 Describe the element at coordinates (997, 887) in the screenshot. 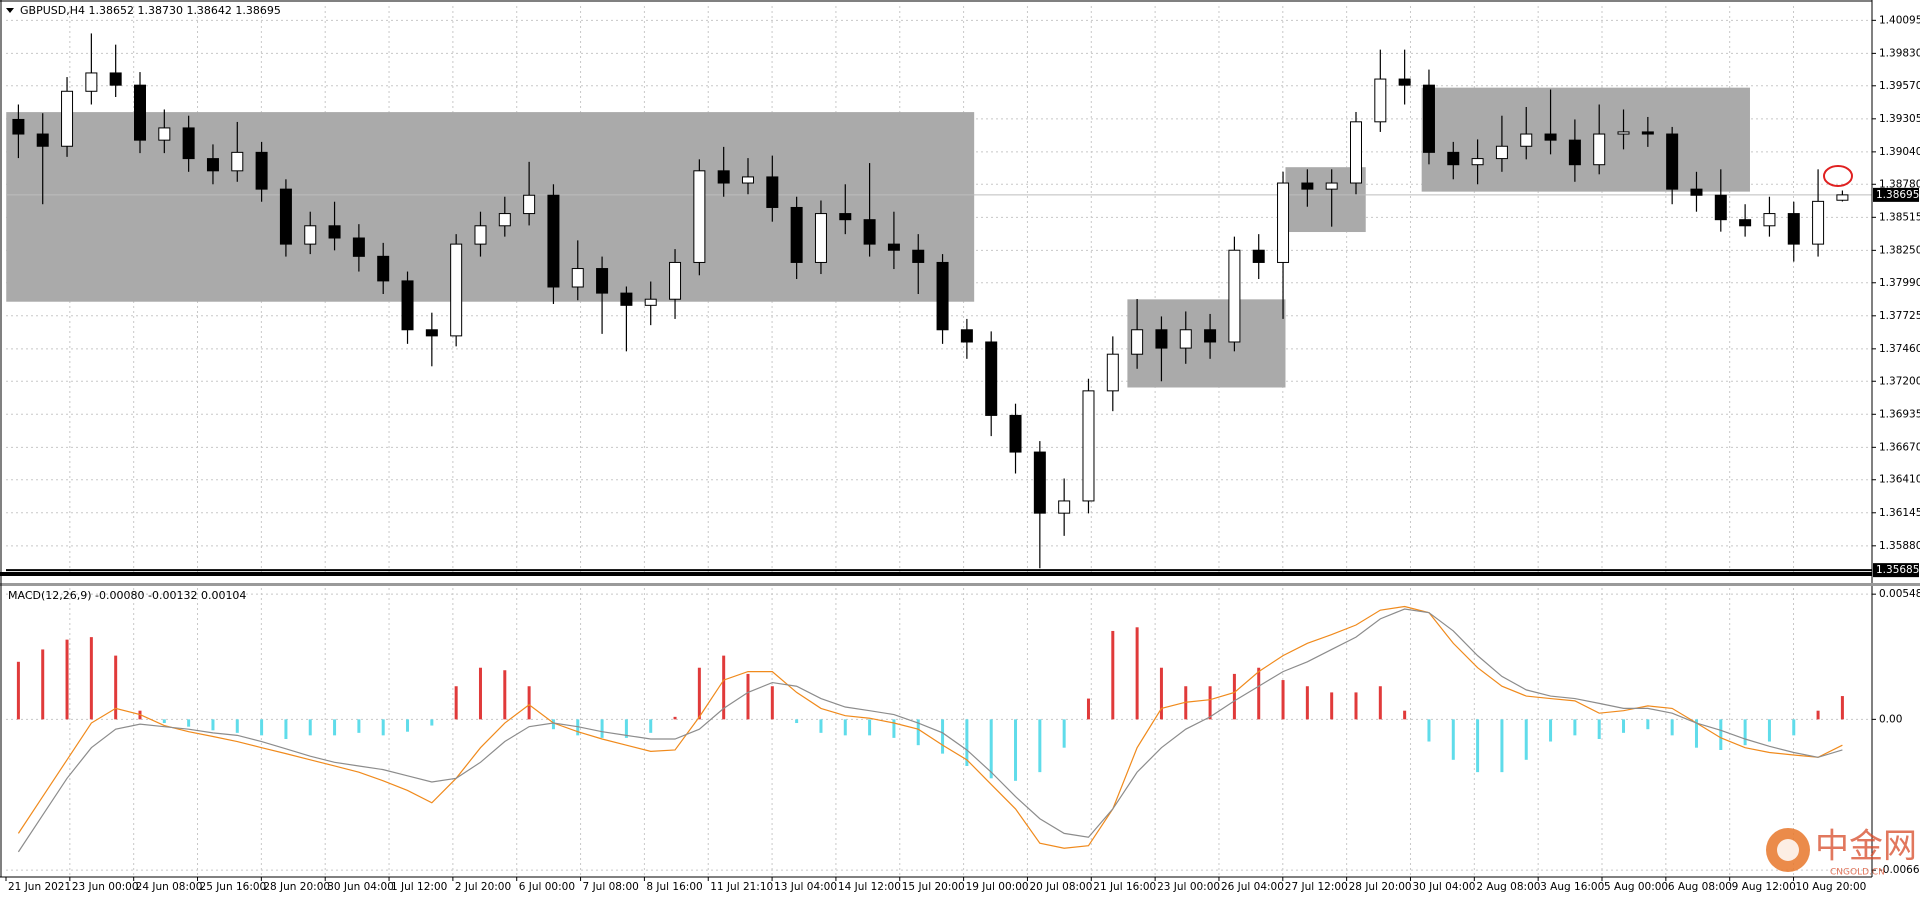

I see `x-tick-label: 19 Jul 00:00` at that location.